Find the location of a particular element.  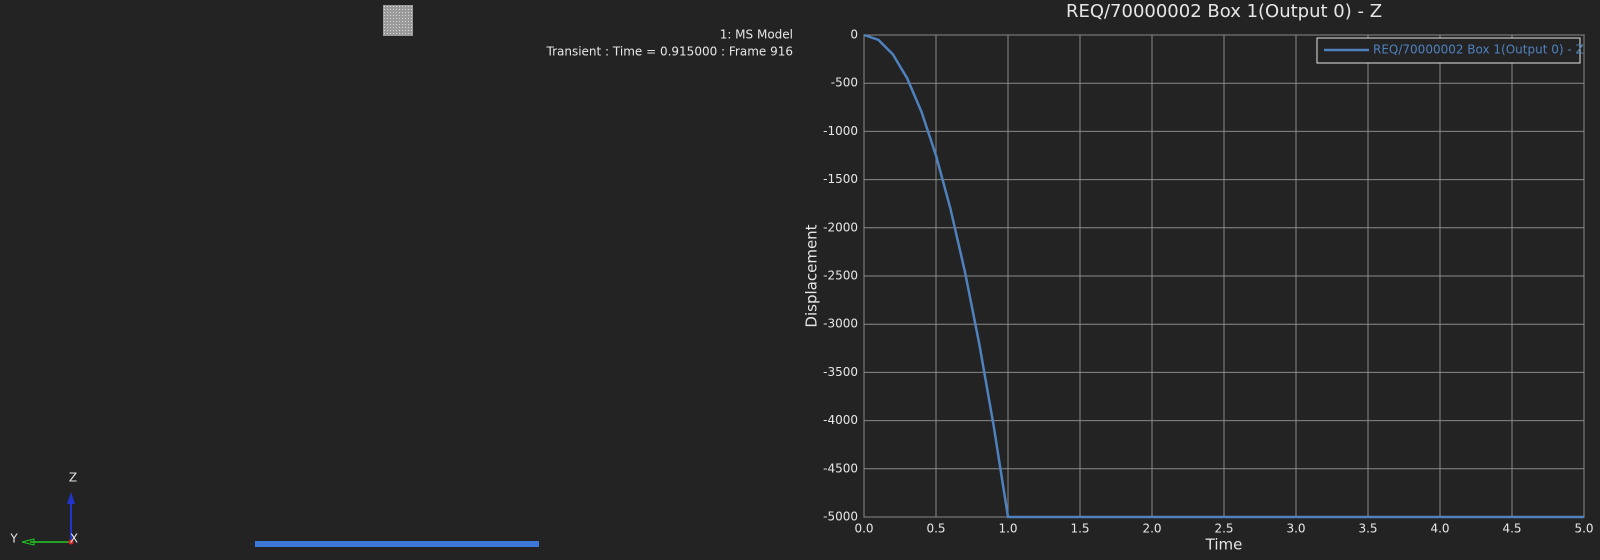

y-tick-label: -4000 is located at coordinates (840, 420).